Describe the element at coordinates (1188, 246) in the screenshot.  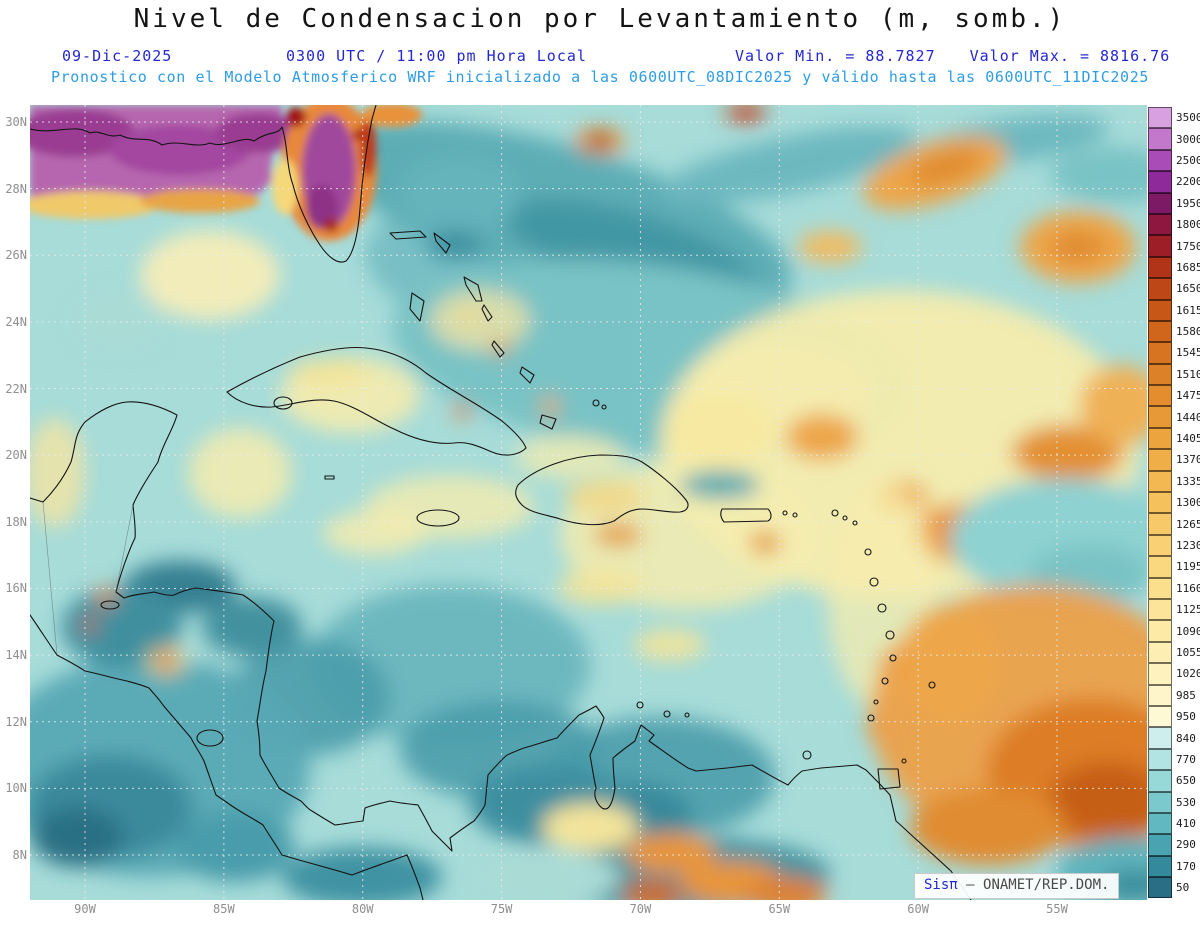
I see `colorbar-label: 1750` at that location.